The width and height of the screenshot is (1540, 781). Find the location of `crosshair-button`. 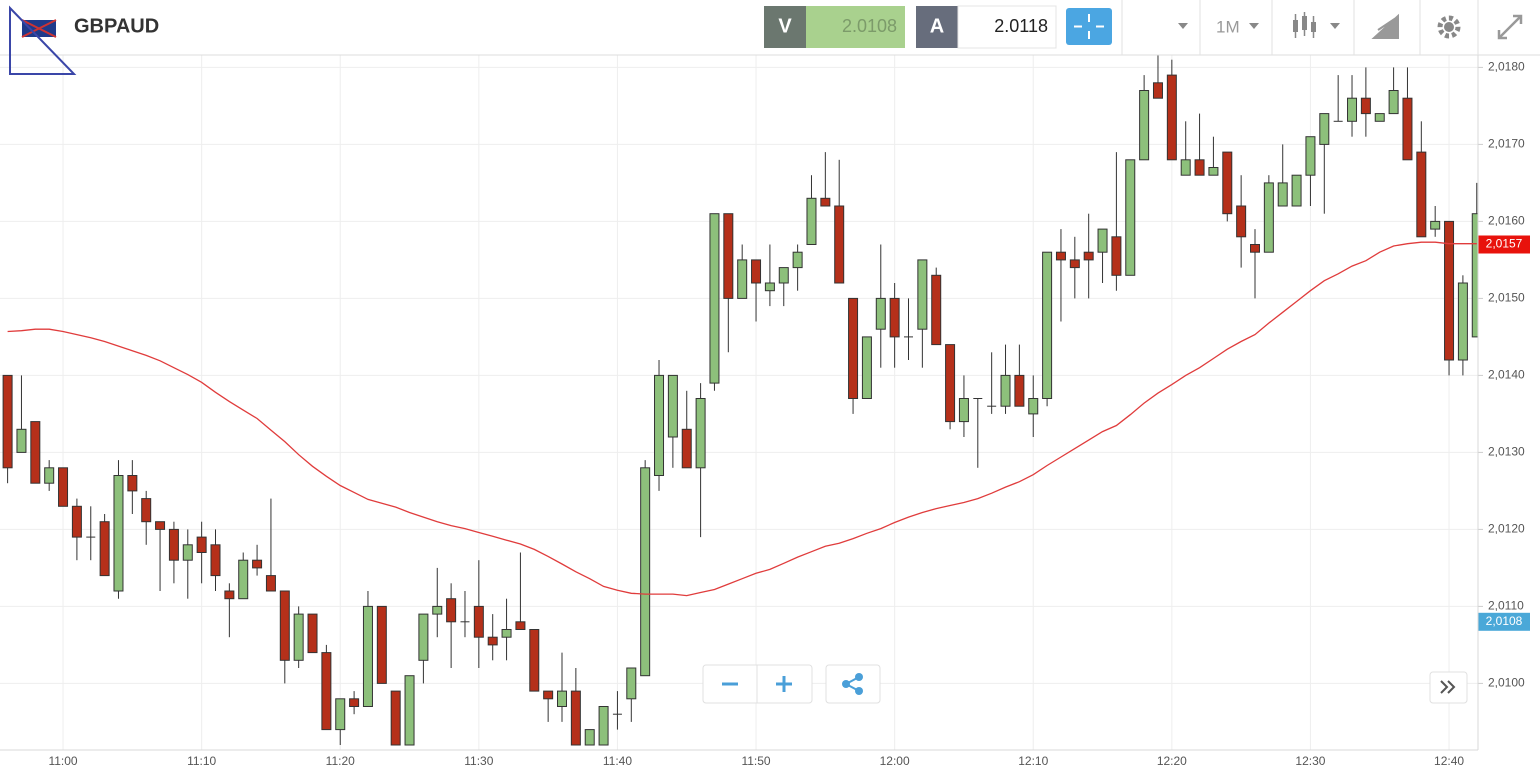

crosshair-button is located at coordinates (1089, 26).